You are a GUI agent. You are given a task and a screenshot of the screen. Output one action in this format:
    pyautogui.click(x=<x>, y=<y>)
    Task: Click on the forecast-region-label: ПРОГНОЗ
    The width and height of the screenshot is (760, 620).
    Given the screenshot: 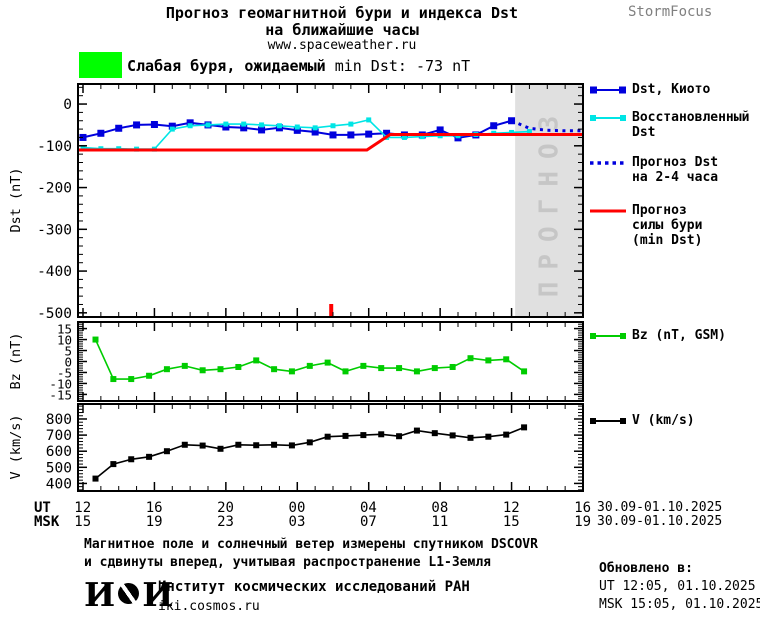 What is the action you would take?
    pyautogui.click(x=550, y=201)
    